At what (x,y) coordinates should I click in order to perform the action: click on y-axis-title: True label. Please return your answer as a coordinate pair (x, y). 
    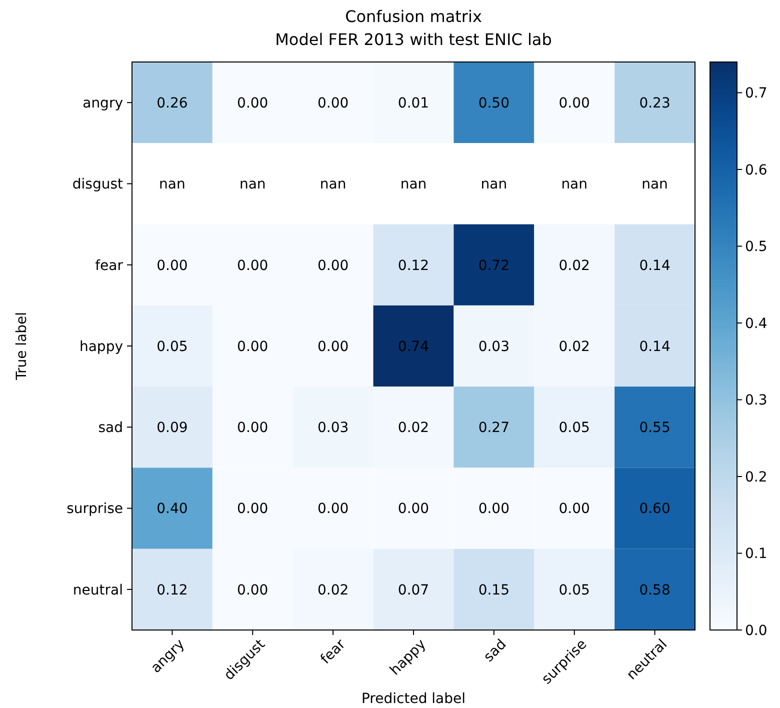
    Looking at the image, I should click on (22, 347).